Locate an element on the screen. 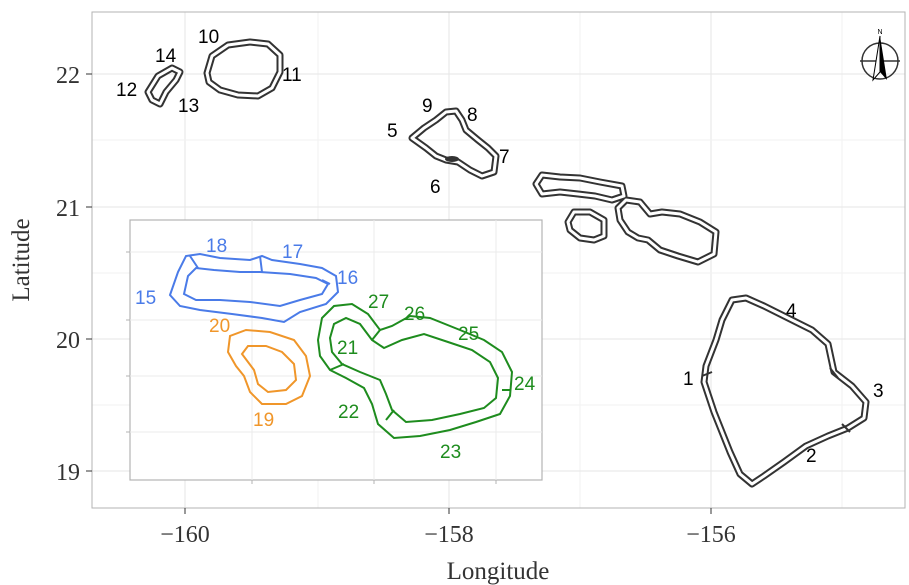 The height and width of the screenshot is (585, 909). segment-label: 23 is located at coordinates (450, 452).